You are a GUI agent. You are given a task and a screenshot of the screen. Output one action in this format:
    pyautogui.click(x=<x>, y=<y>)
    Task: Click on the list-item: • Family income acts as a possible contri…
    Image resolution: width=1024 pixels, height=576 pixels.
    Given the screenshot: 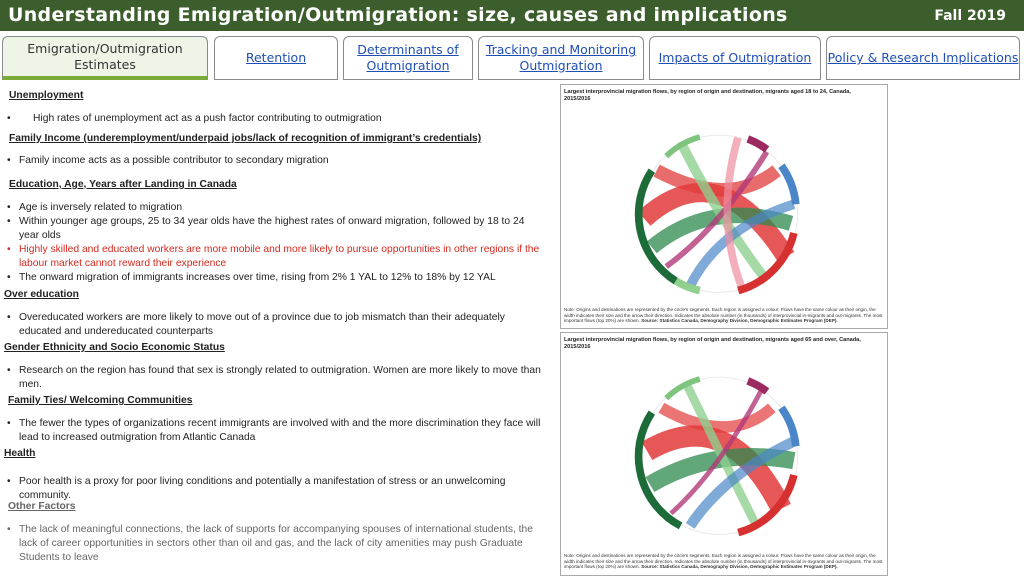 What is the action you would take?
    pyautogui.click(x=168, y=160)
    